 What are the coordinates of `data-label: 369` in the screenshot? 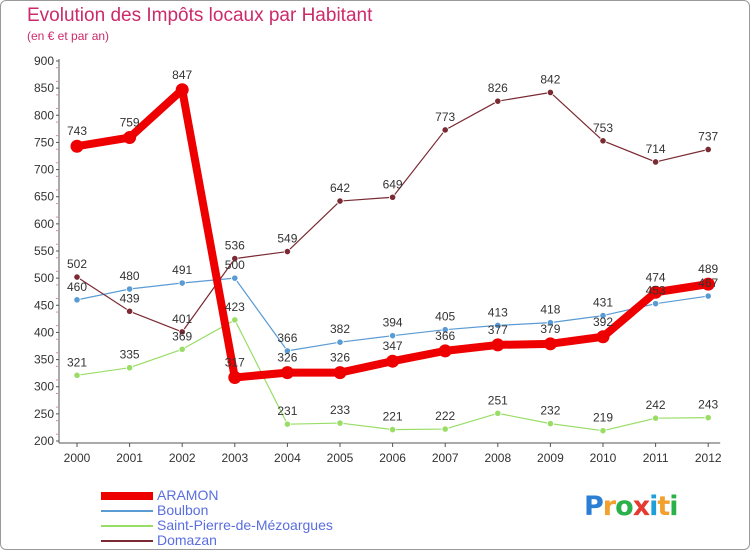 It's located at (182, 336).